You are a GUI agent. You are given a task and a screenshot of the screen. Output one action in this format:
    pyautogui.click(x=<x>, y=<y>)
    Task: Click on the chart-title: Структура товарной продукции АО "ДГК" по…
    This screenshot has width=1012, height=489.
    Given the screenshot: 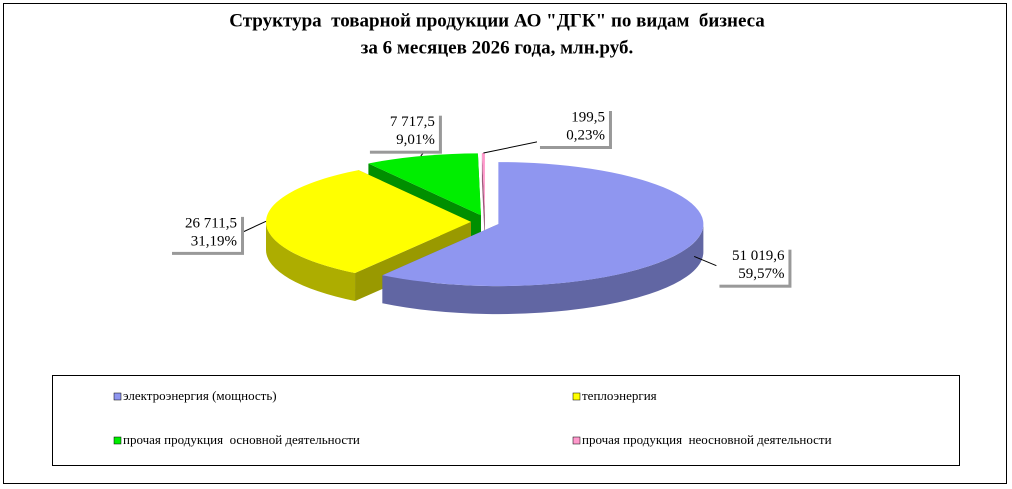 What is the action you would take?
    pyautogui.click(x=497, y=20)
    